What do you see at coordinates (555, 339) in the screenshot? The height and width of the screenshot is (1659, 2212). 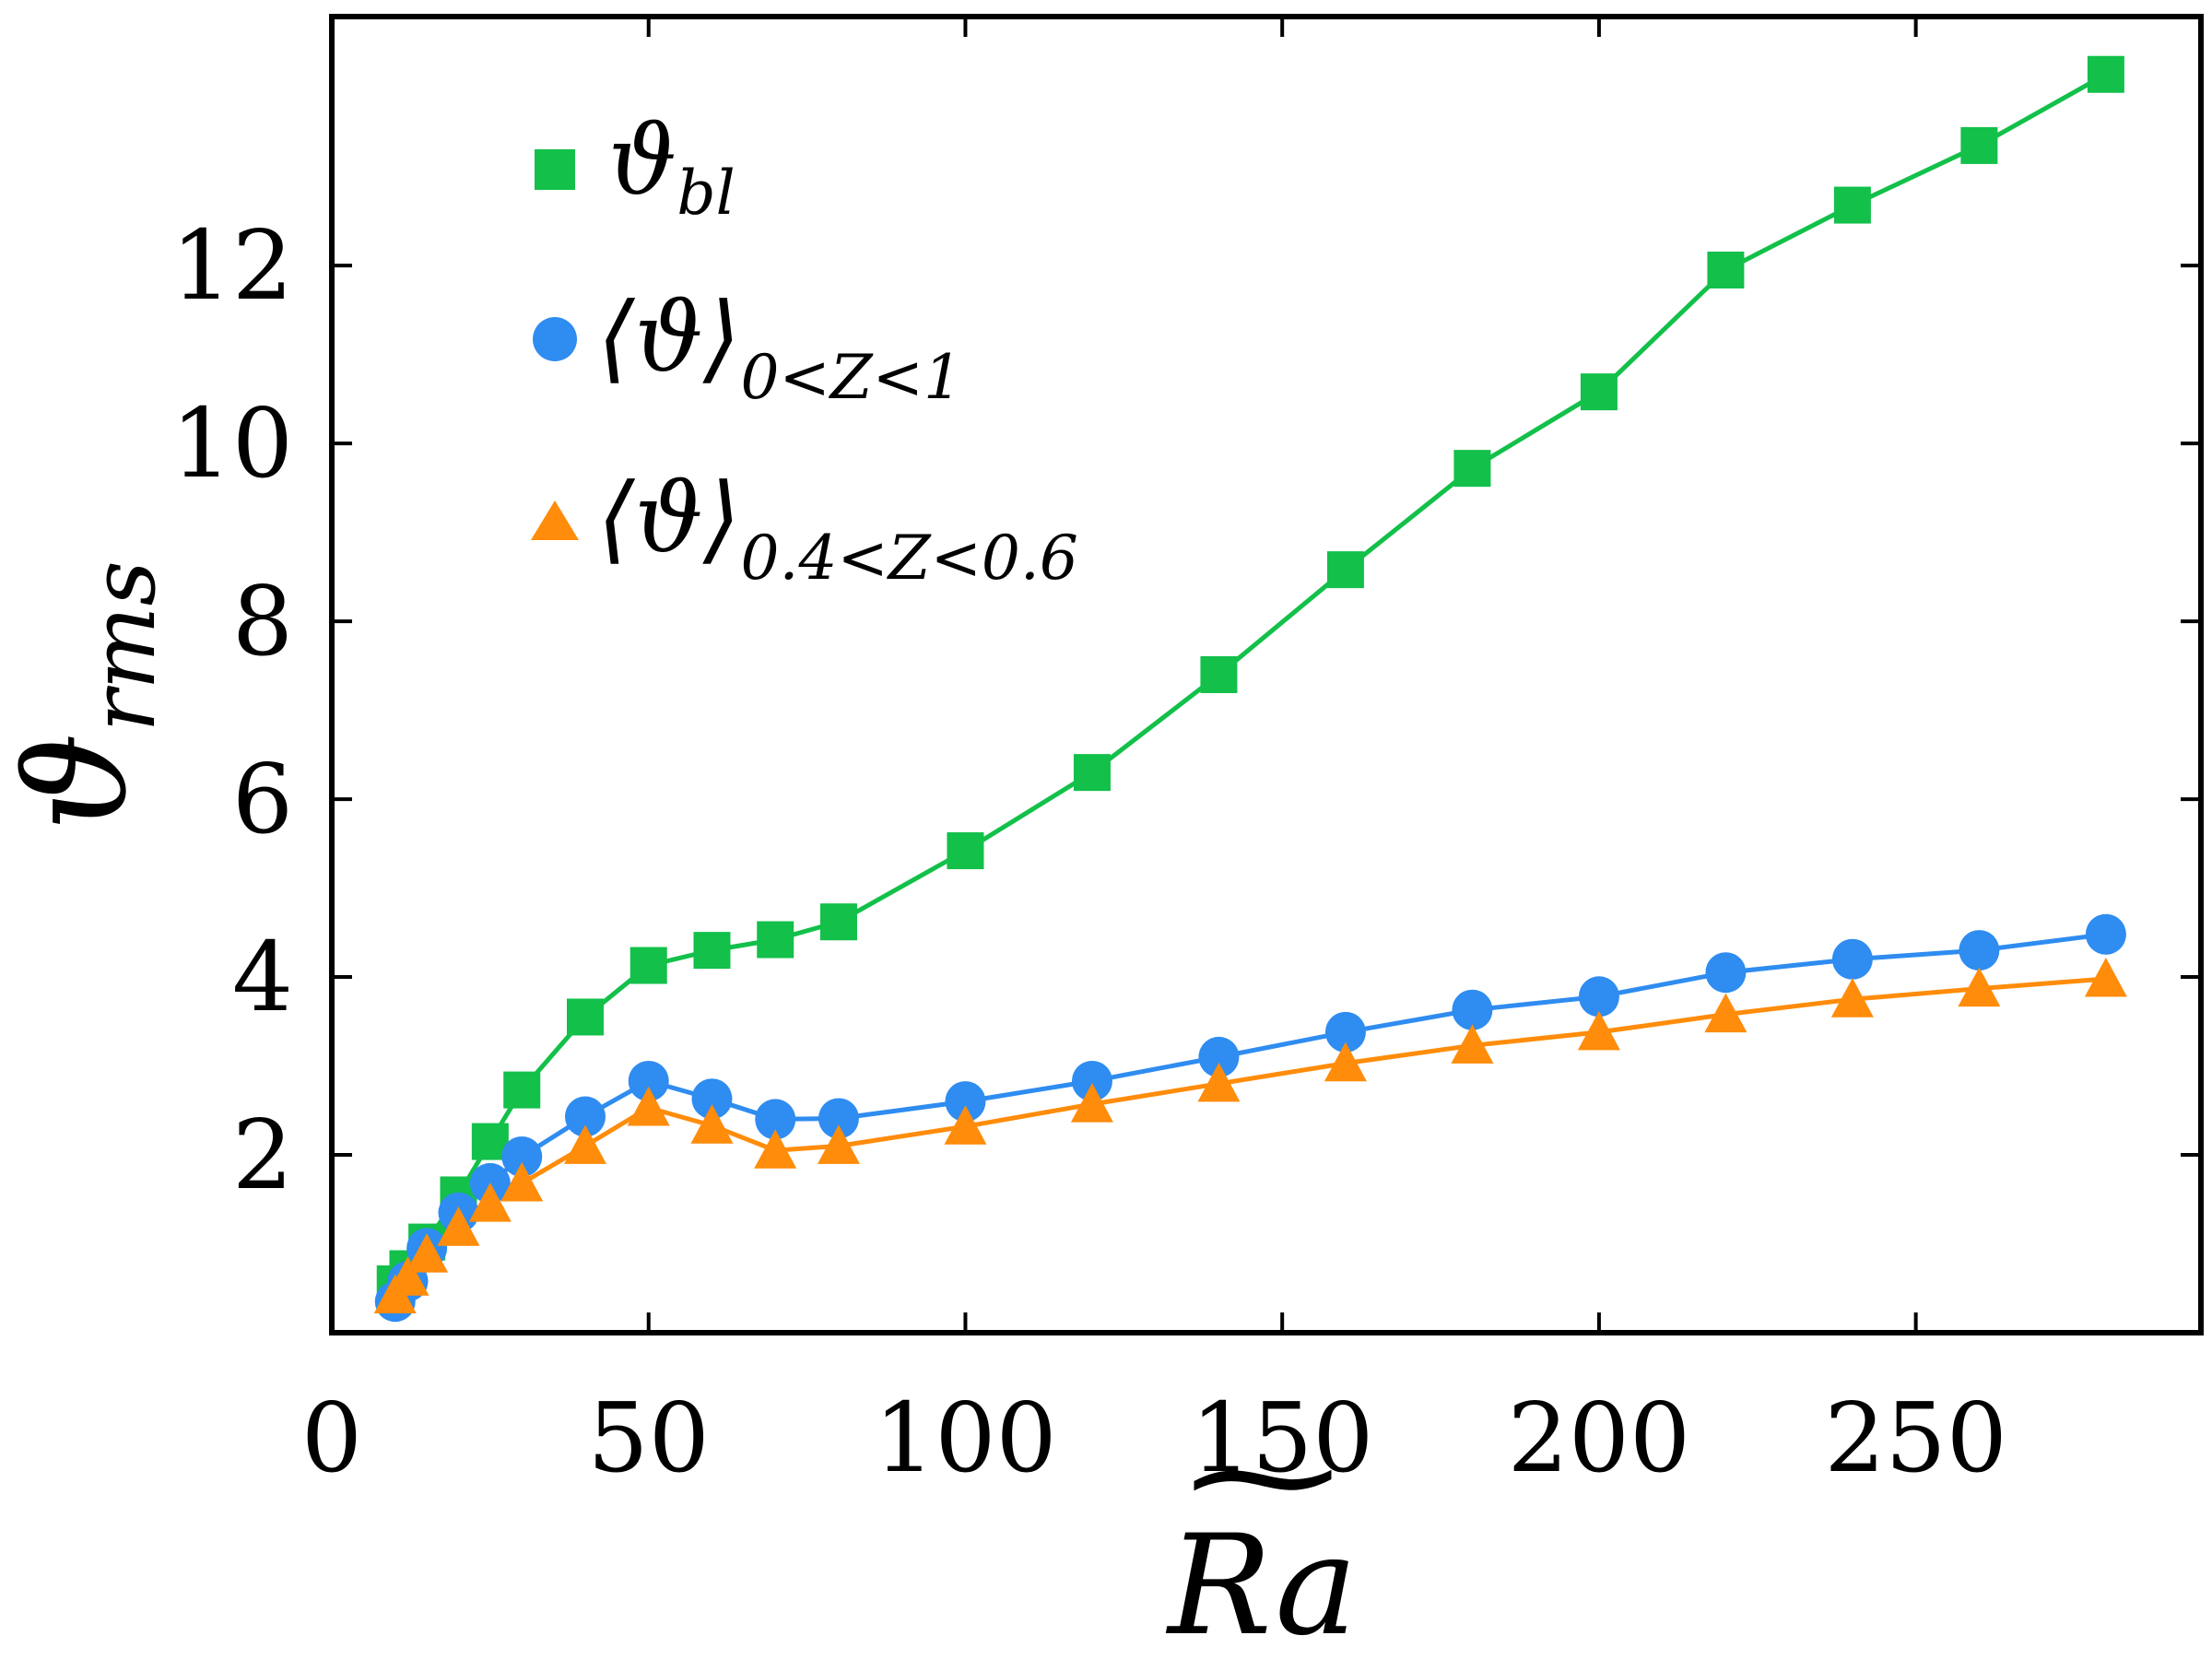 I see `legend-marker-circle` at bounding box center [555, 339].